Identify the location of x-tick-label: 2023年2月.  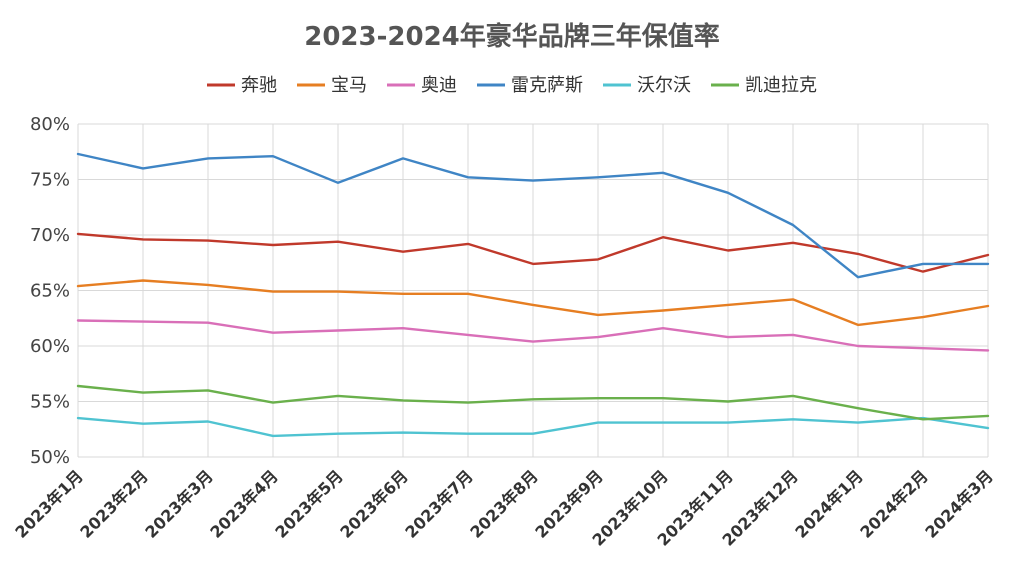
(113, 503).